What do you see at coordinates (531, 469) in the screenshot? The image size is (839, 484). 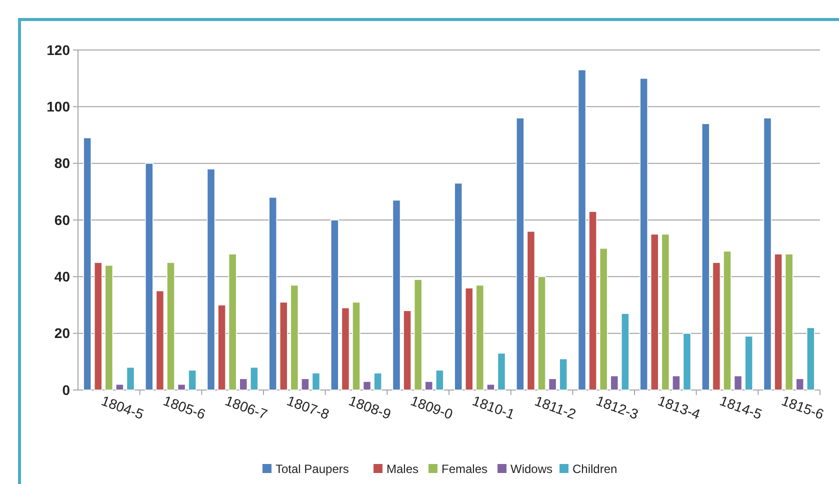 I see `legend-label: Widows` at bounding box center [531, 469].